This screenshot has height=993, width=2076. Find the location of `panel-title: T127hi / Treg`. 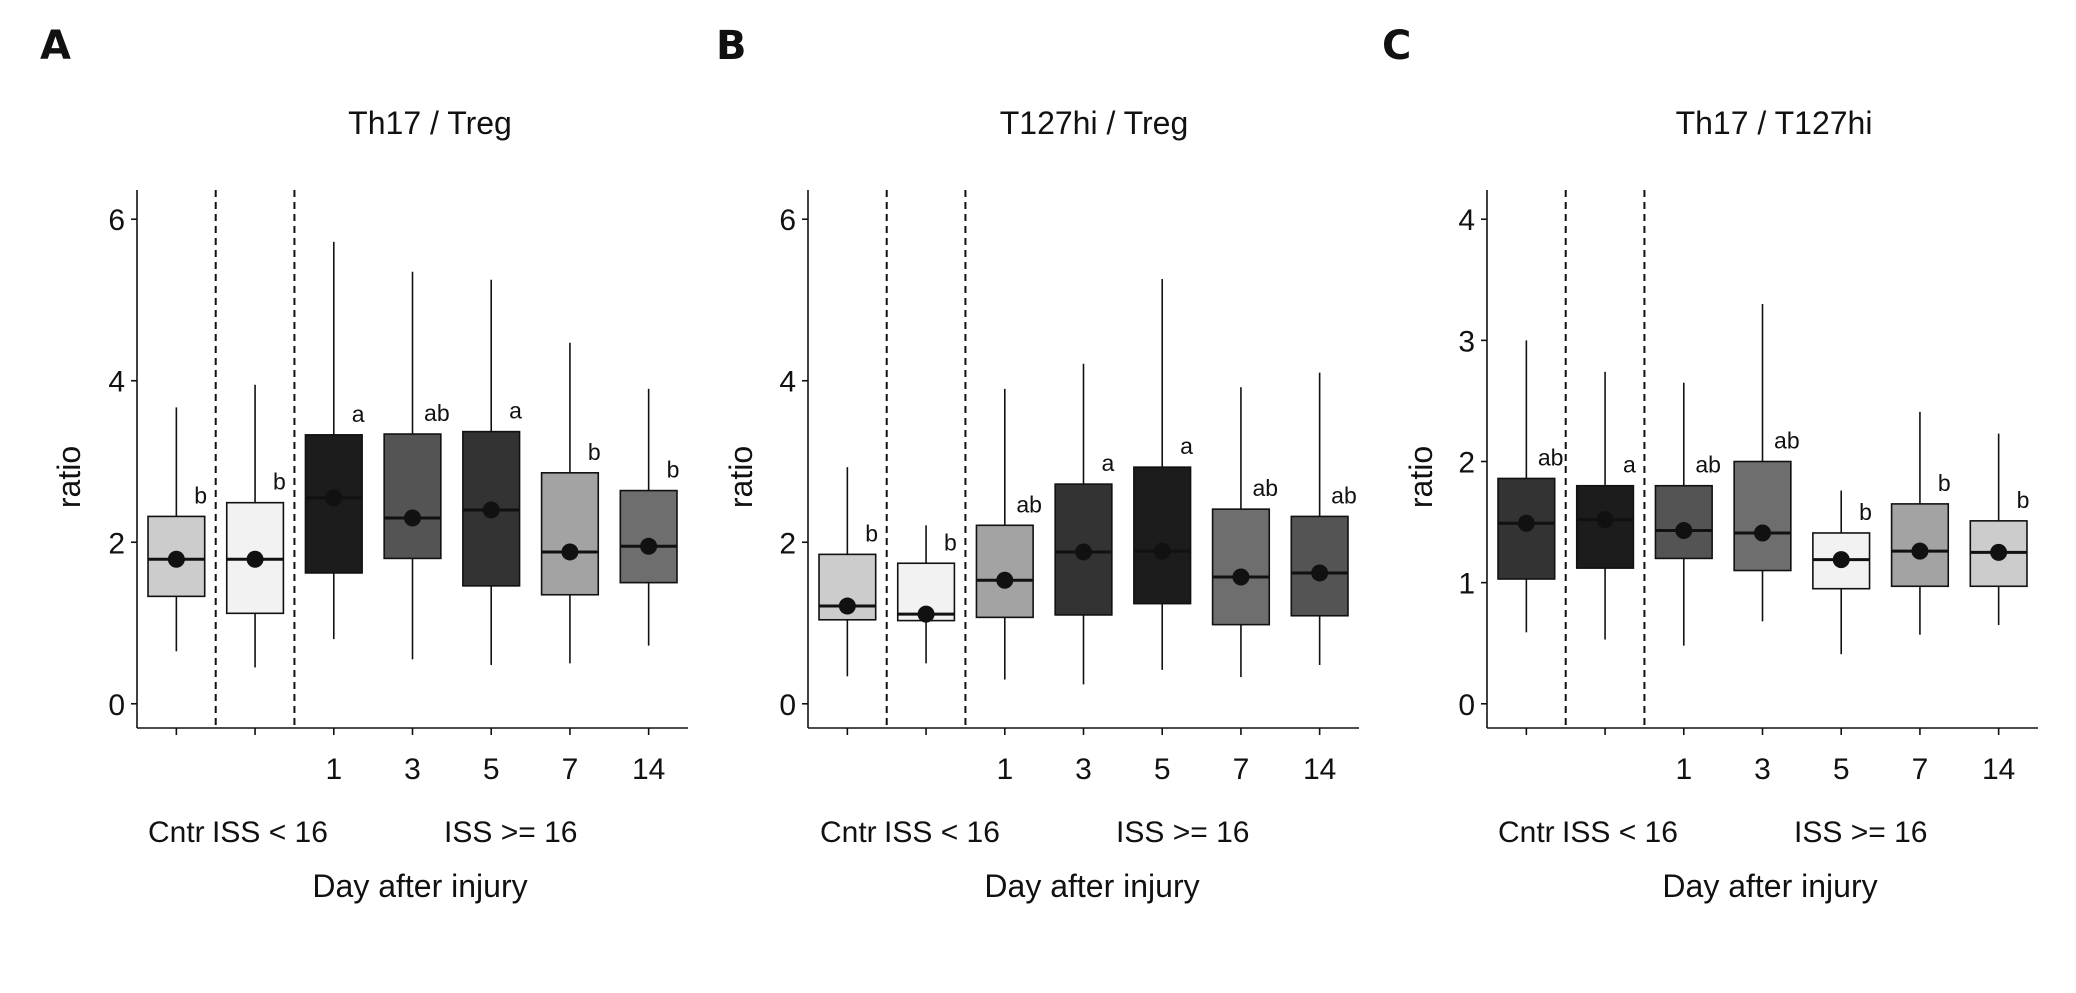

panel-title: T127hi / Treg is located at coordinates (1094, 123).